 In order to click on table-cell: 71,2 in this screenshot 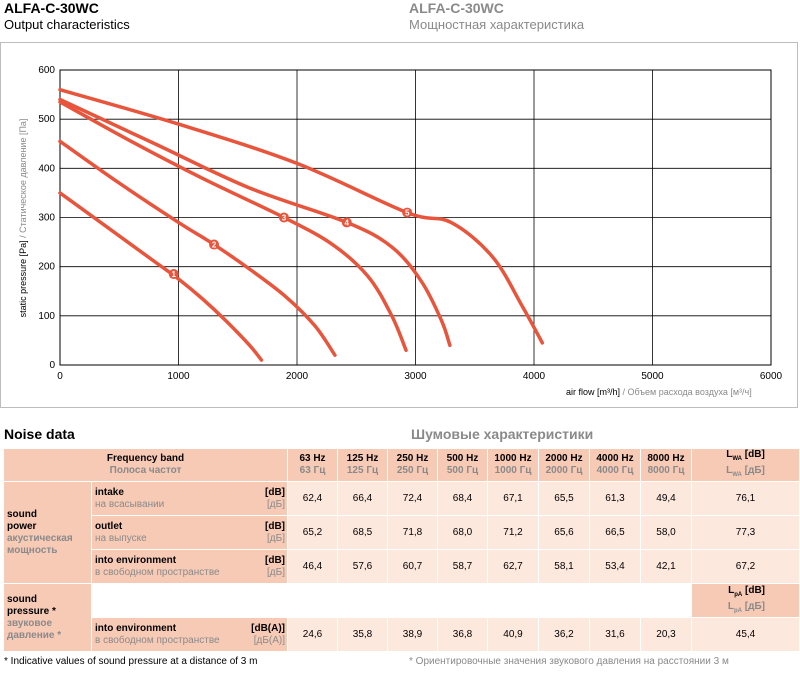, I will do `click(513, 532)`.